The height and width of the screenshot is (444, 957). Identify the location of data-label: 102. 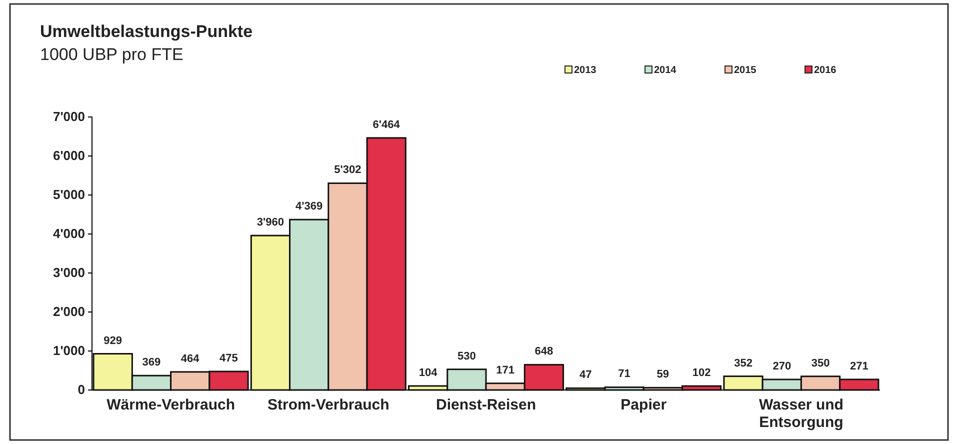
(701, 373).